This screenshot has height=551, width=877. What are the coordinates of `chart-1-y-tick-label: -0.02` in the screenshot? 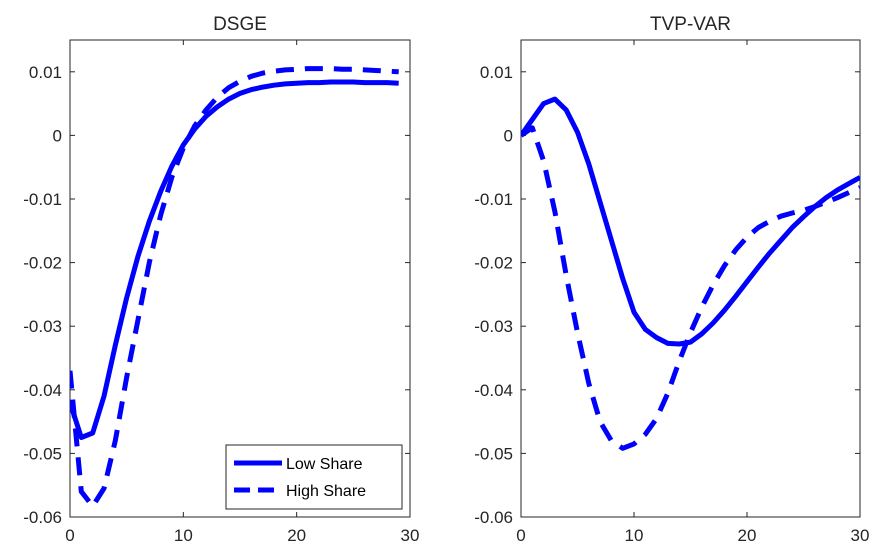 It's located at (493, 263).